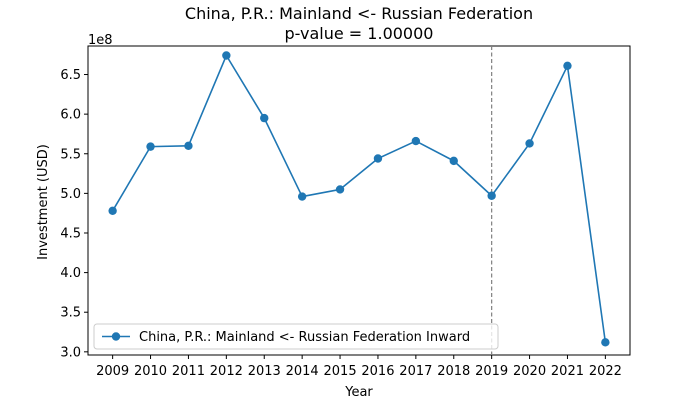  I want to click on y-tick-label: 5.5, so click(70, 154).